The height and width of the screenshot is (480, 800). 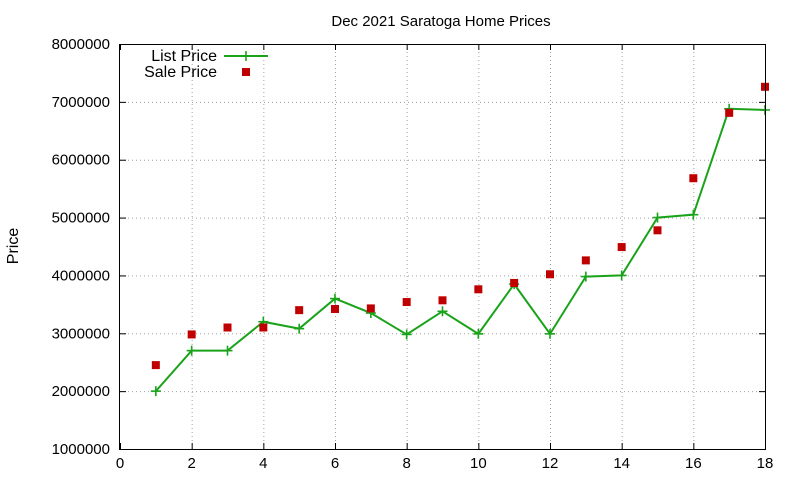 I want to click on y-tick-label: 1000000, so click(x=81, y=449).